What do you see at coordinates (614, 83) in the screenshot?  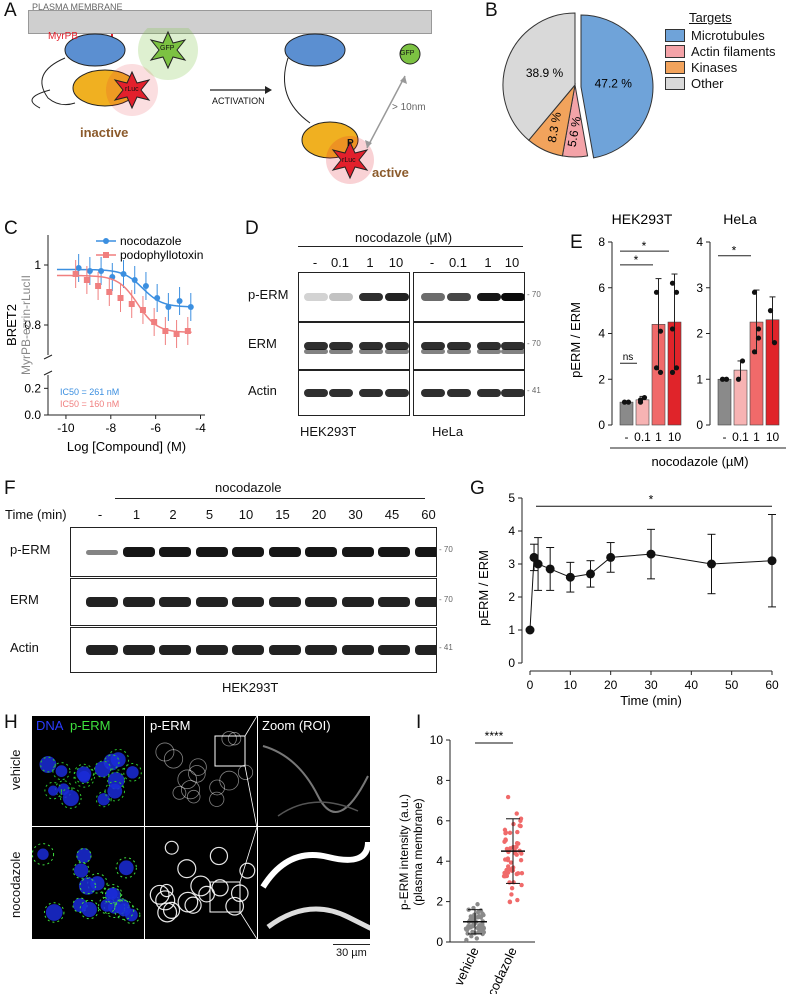 I see `pie-value-label: 47.2 %` at bounding box center [614, 83].